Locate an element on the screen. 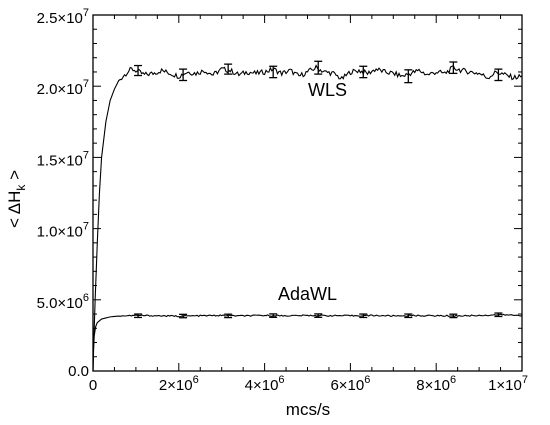  series-label-adawl: AdaWL is located at coordinates (307, 294).